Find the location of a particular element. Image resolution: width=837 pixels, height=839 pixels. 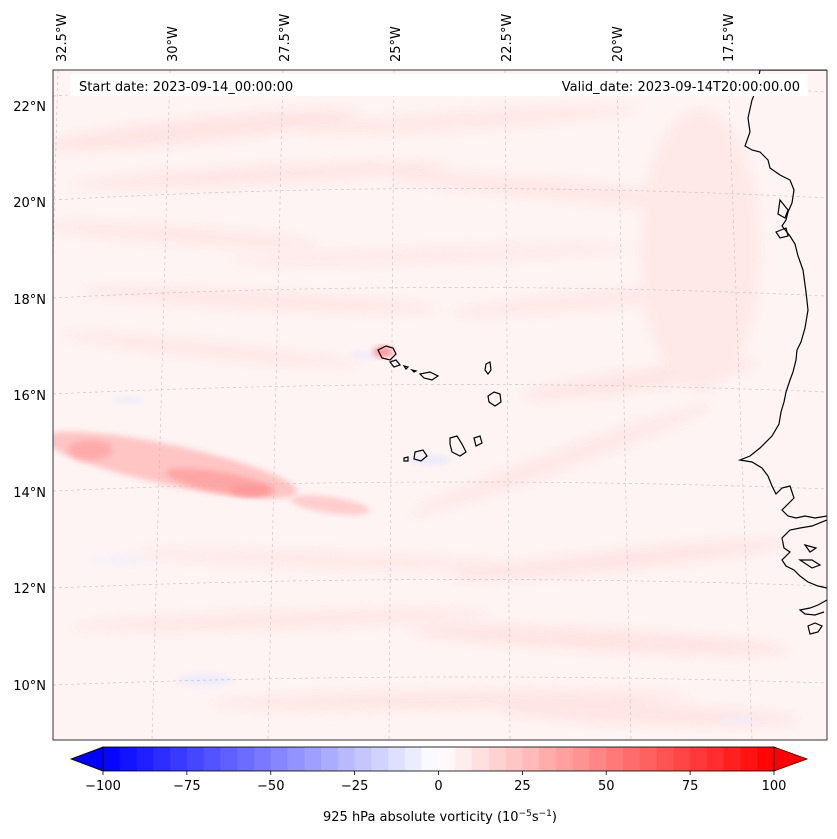

island-fogo is located at coordinates (420, 455).